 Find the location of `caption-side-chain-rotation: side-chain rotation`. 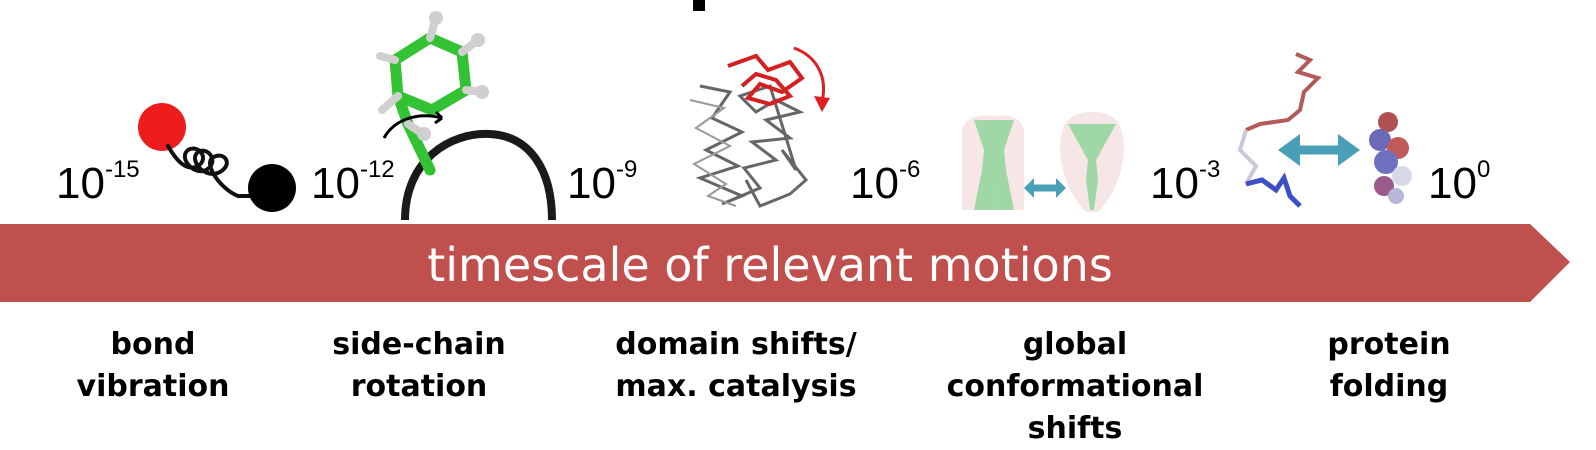

caption-side-chain-rotation: side-chain rotation is located at coordinates (419, 366).